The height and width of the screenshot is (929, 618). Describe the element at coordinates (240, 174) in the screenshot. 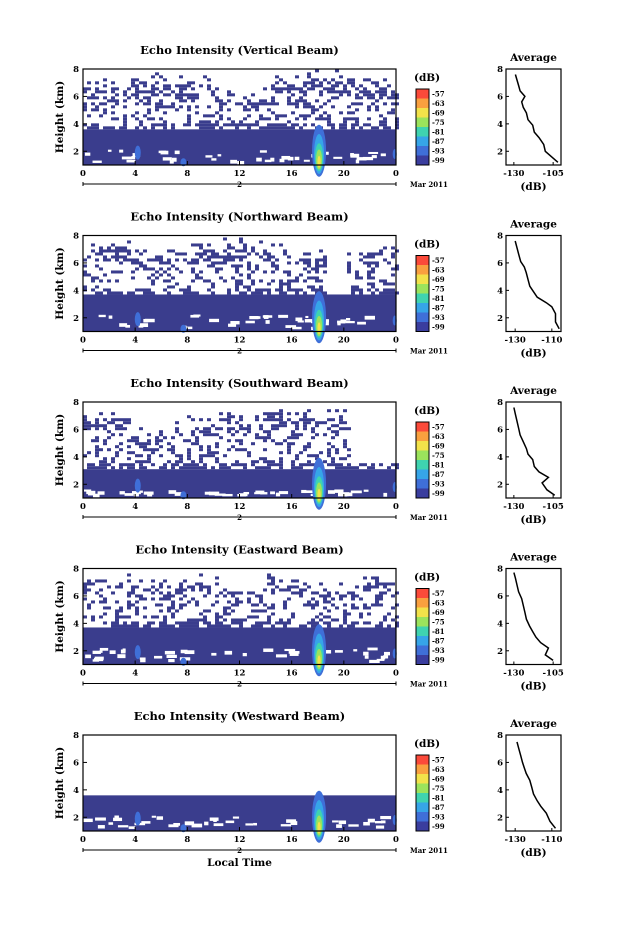

I see `x-tick-label: 12` at that location.